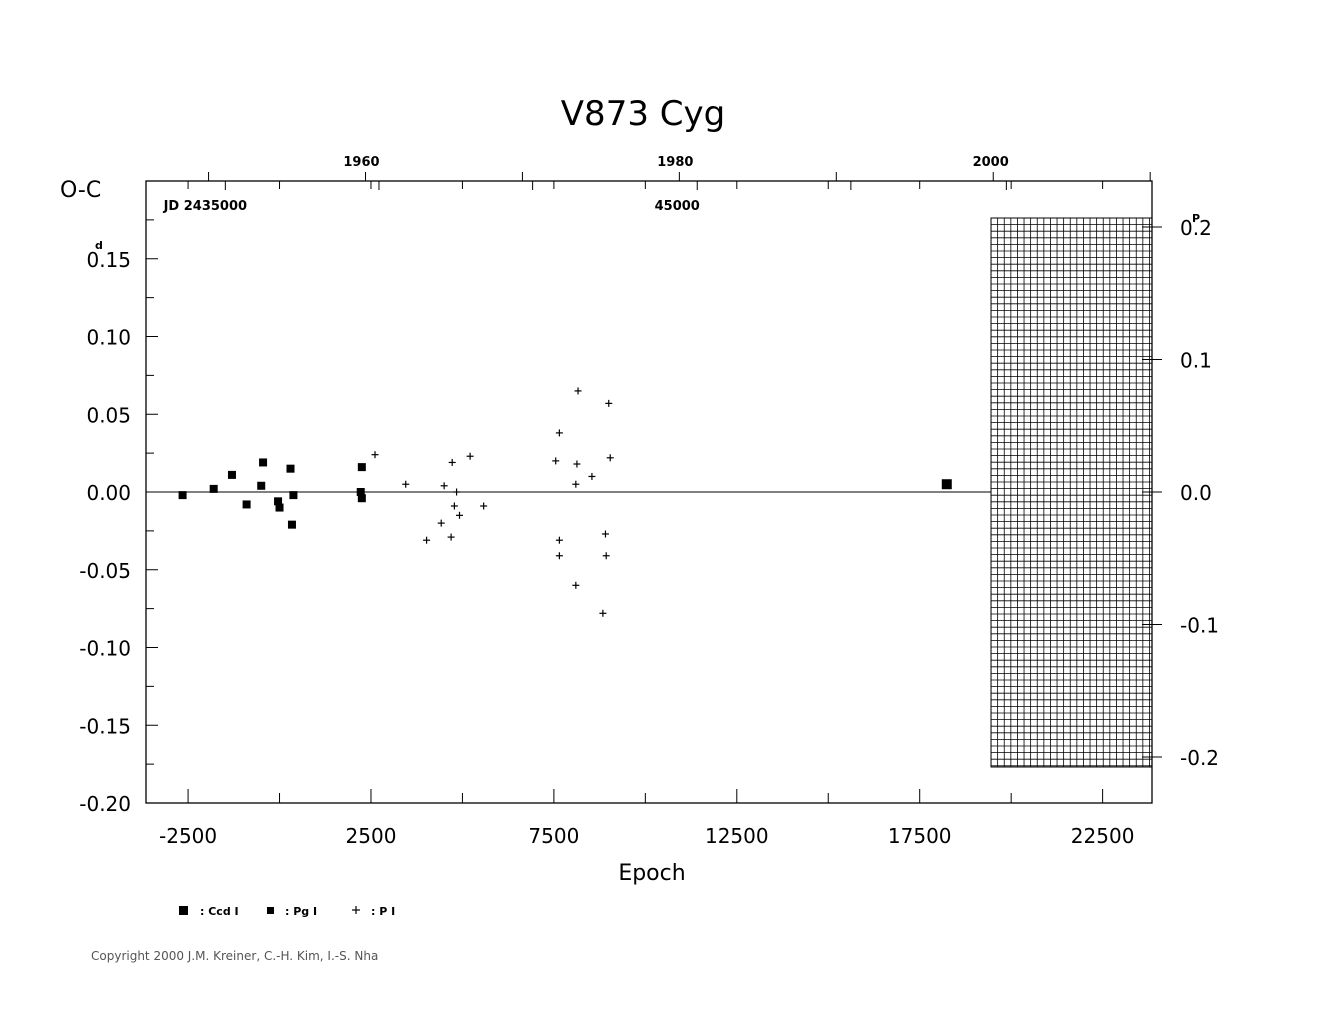 The image size is (1325, 1020). I want to click on legend-label-pg: : Pg I, so click(301, 911).